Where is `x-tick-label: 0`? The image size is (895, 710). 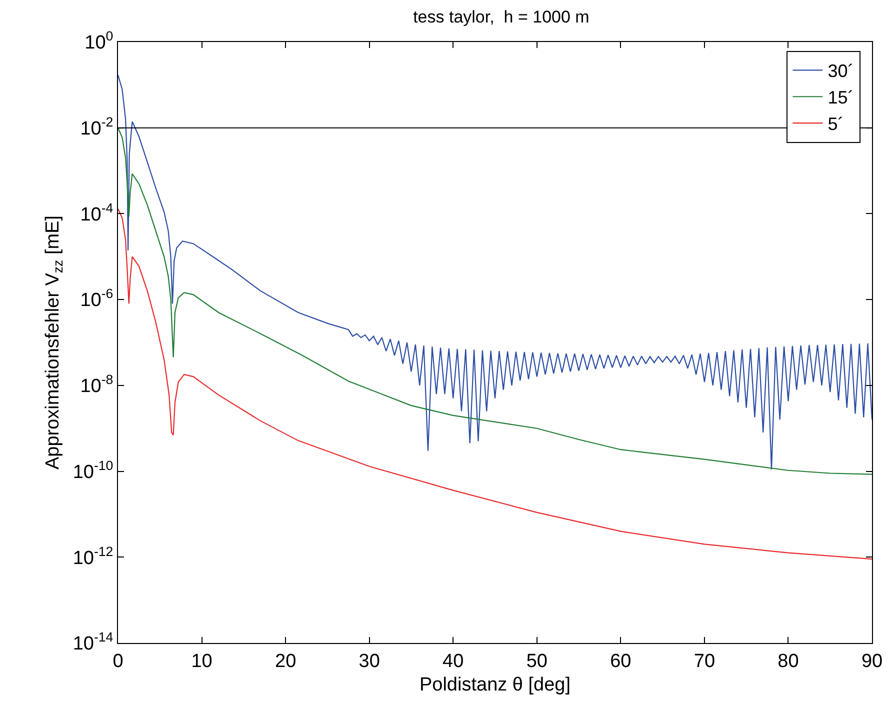
x-tick-label: 0 is located at coordinates (118, 661).